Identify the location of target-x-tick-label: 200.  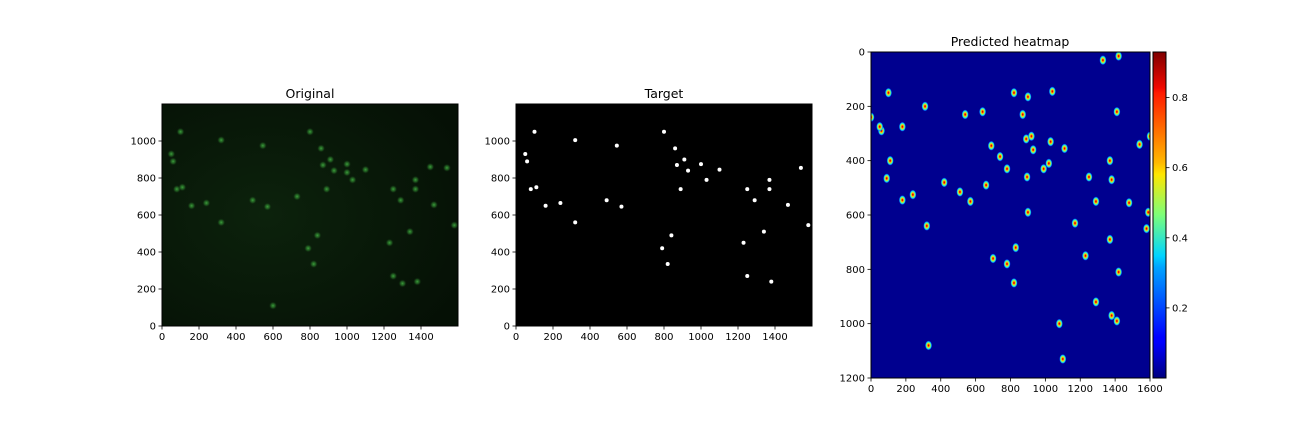
(552, 337).